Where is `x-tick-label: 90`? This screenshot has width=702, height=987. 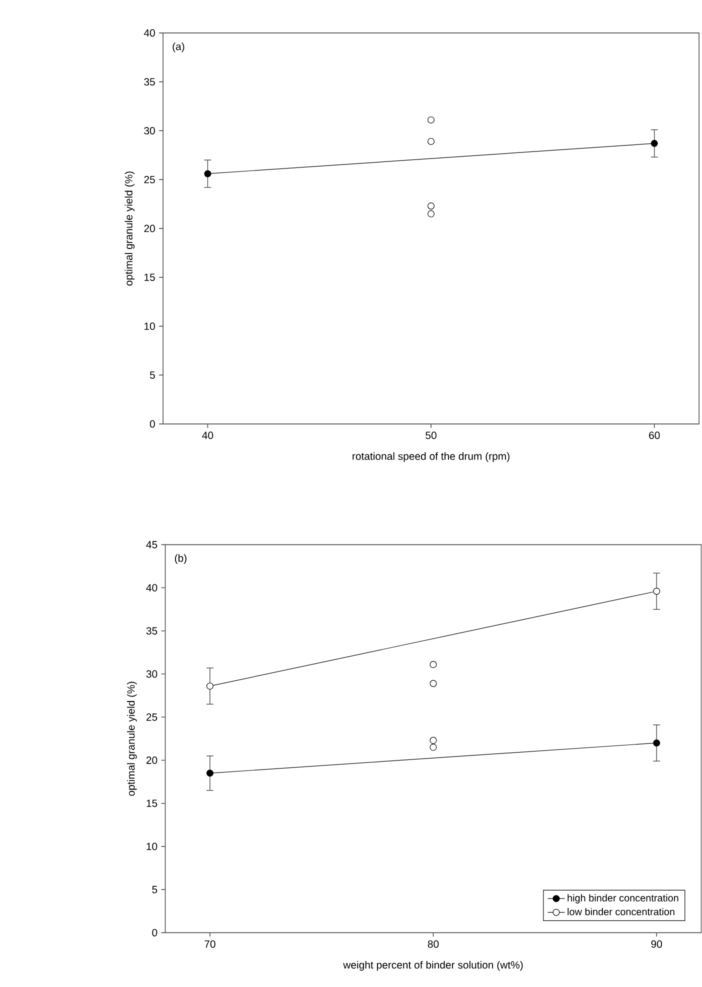 x-tick-label: 90 is located at coordinates (656, 944).